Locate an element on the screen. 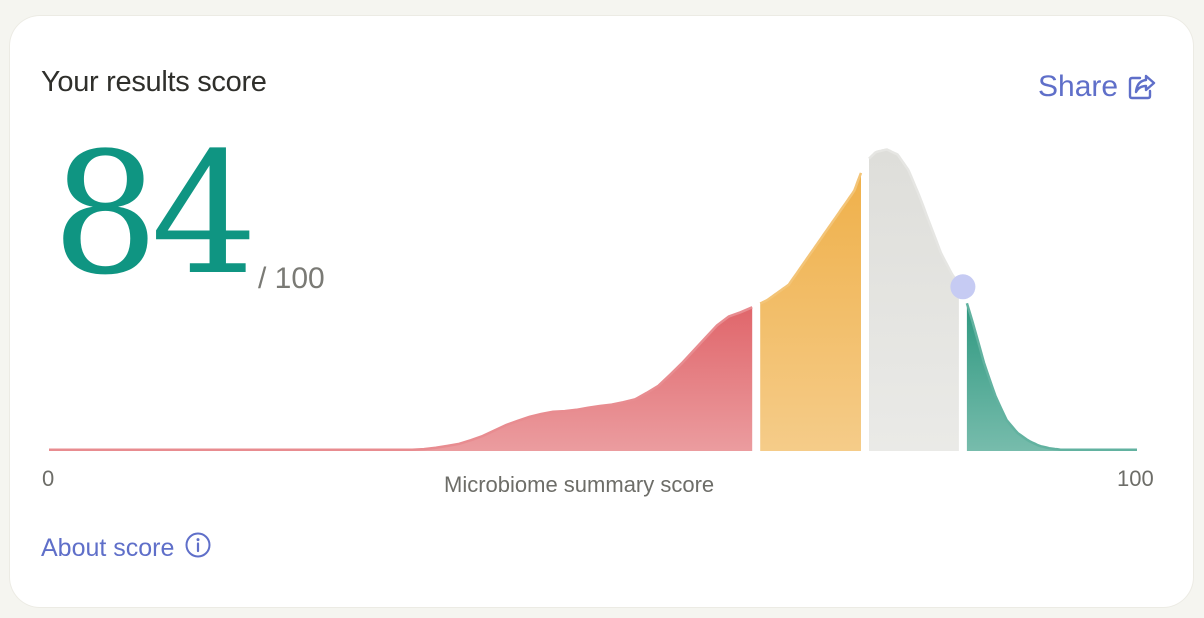  x-axis-title: Microbiome summary score is located at coordinates (579, 484).